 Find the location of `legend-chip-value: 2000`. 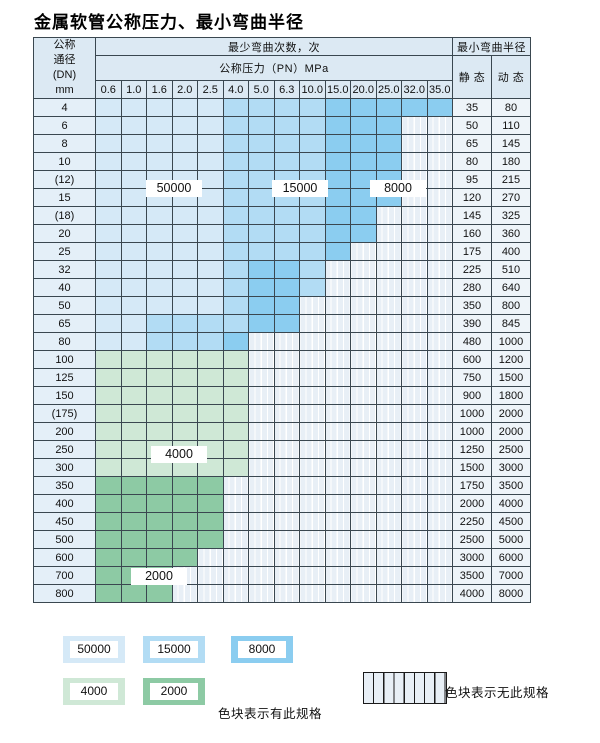

legend-chip-value: 2000 is located at coordinates (174, 691).